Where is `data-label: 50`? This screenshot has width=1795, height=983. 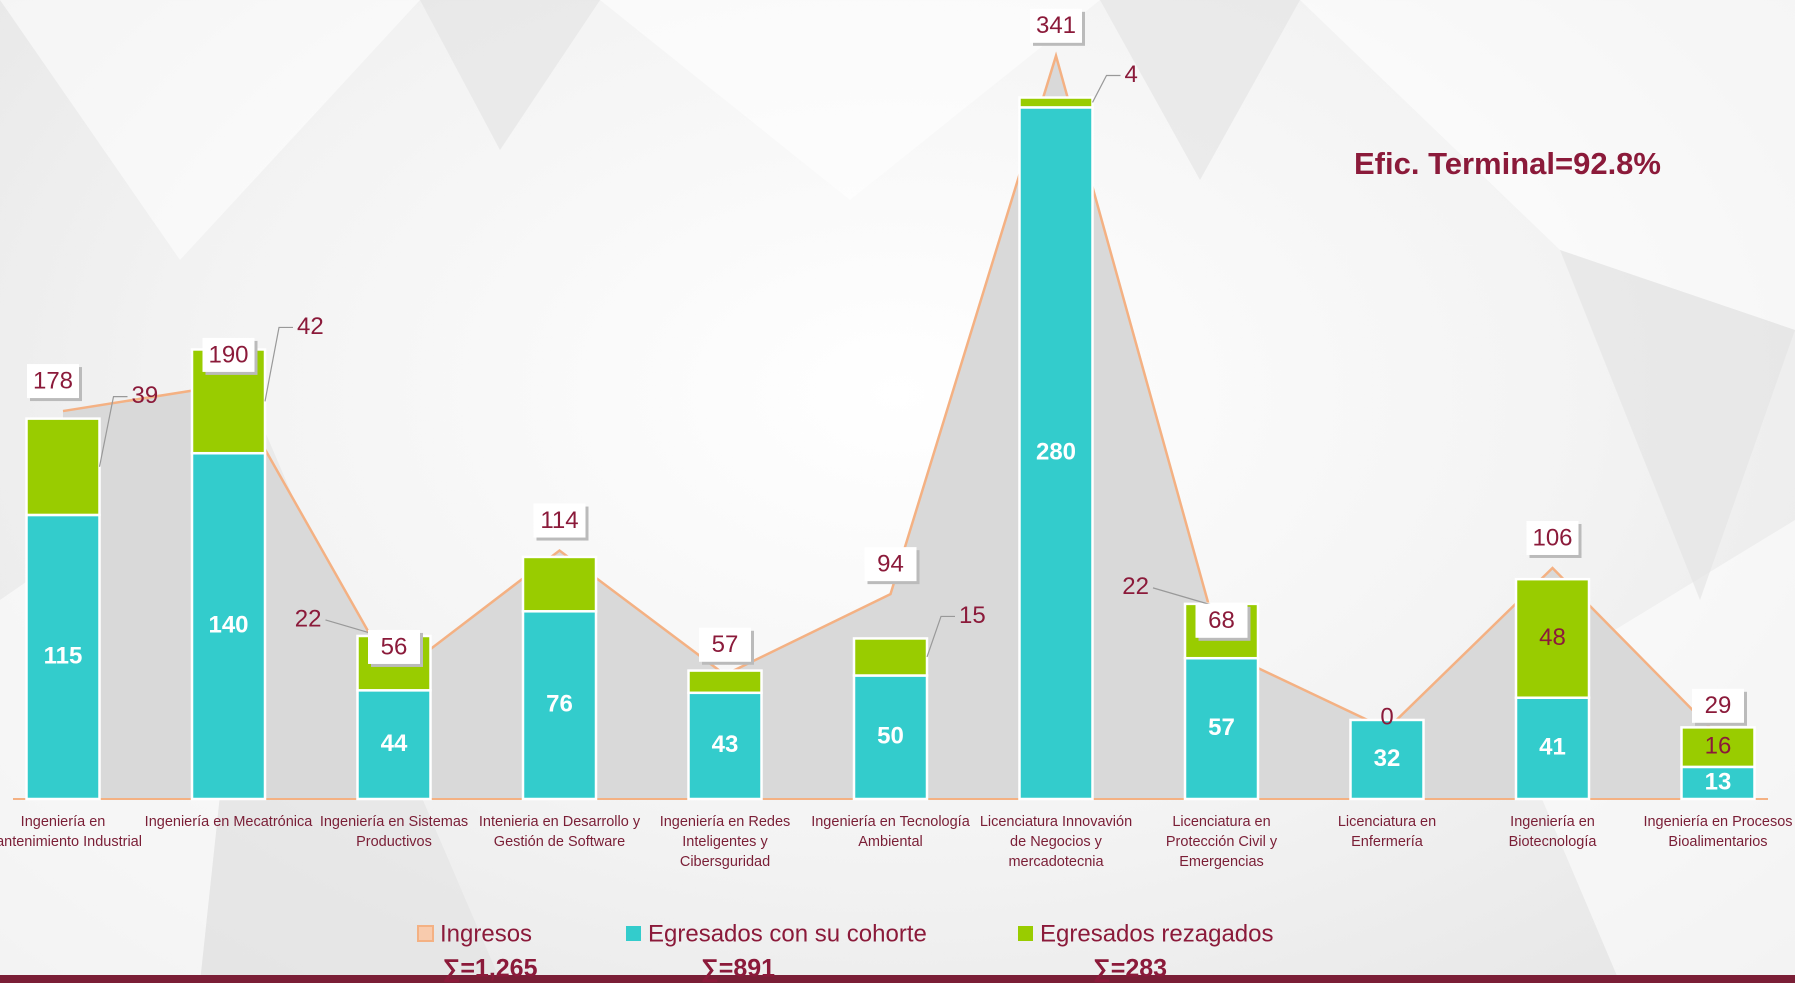
data-label: 50 is located at coordinates (890, 736).